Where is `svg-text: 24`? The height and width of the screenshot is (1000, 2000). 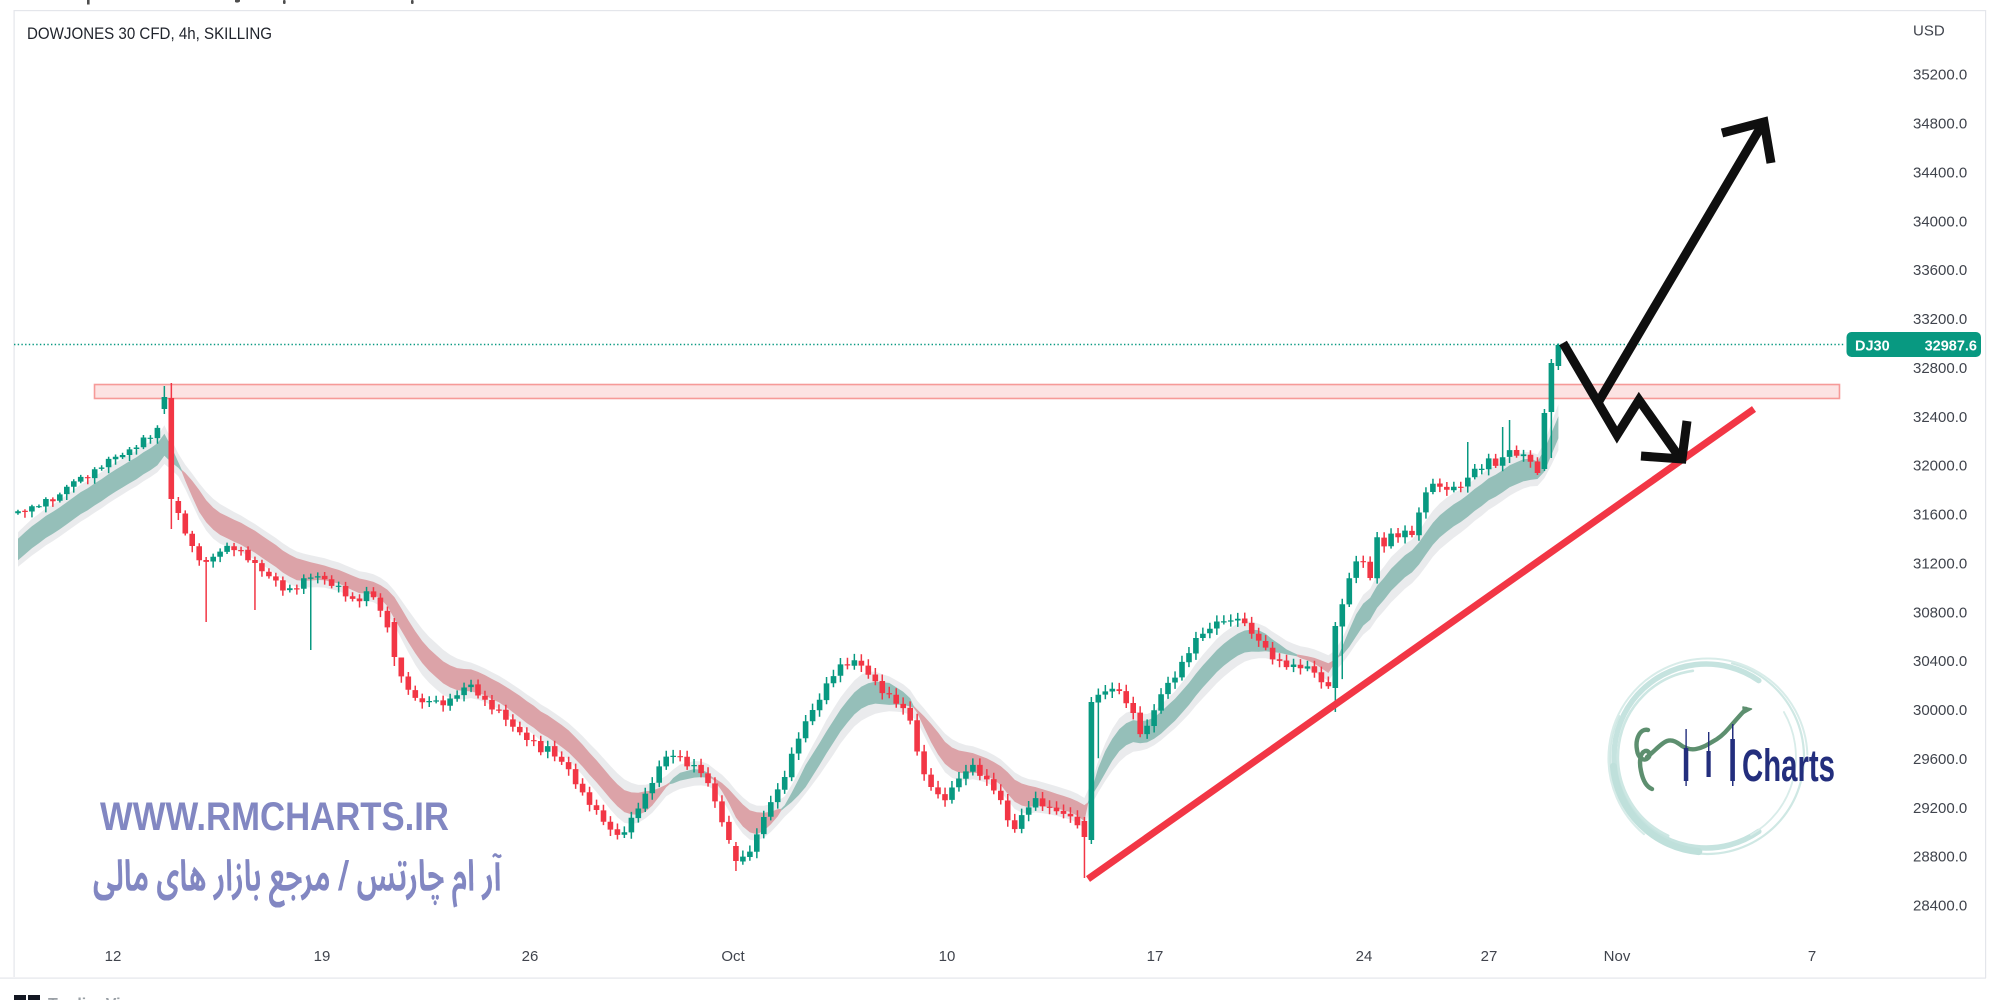
svg-text: 24 is located at coordinates (1364, 956).